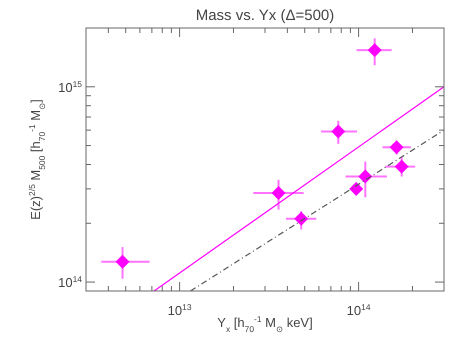  I want to click on chart-title: Mass vs. Yx (Δ=500), so click(265, 15).